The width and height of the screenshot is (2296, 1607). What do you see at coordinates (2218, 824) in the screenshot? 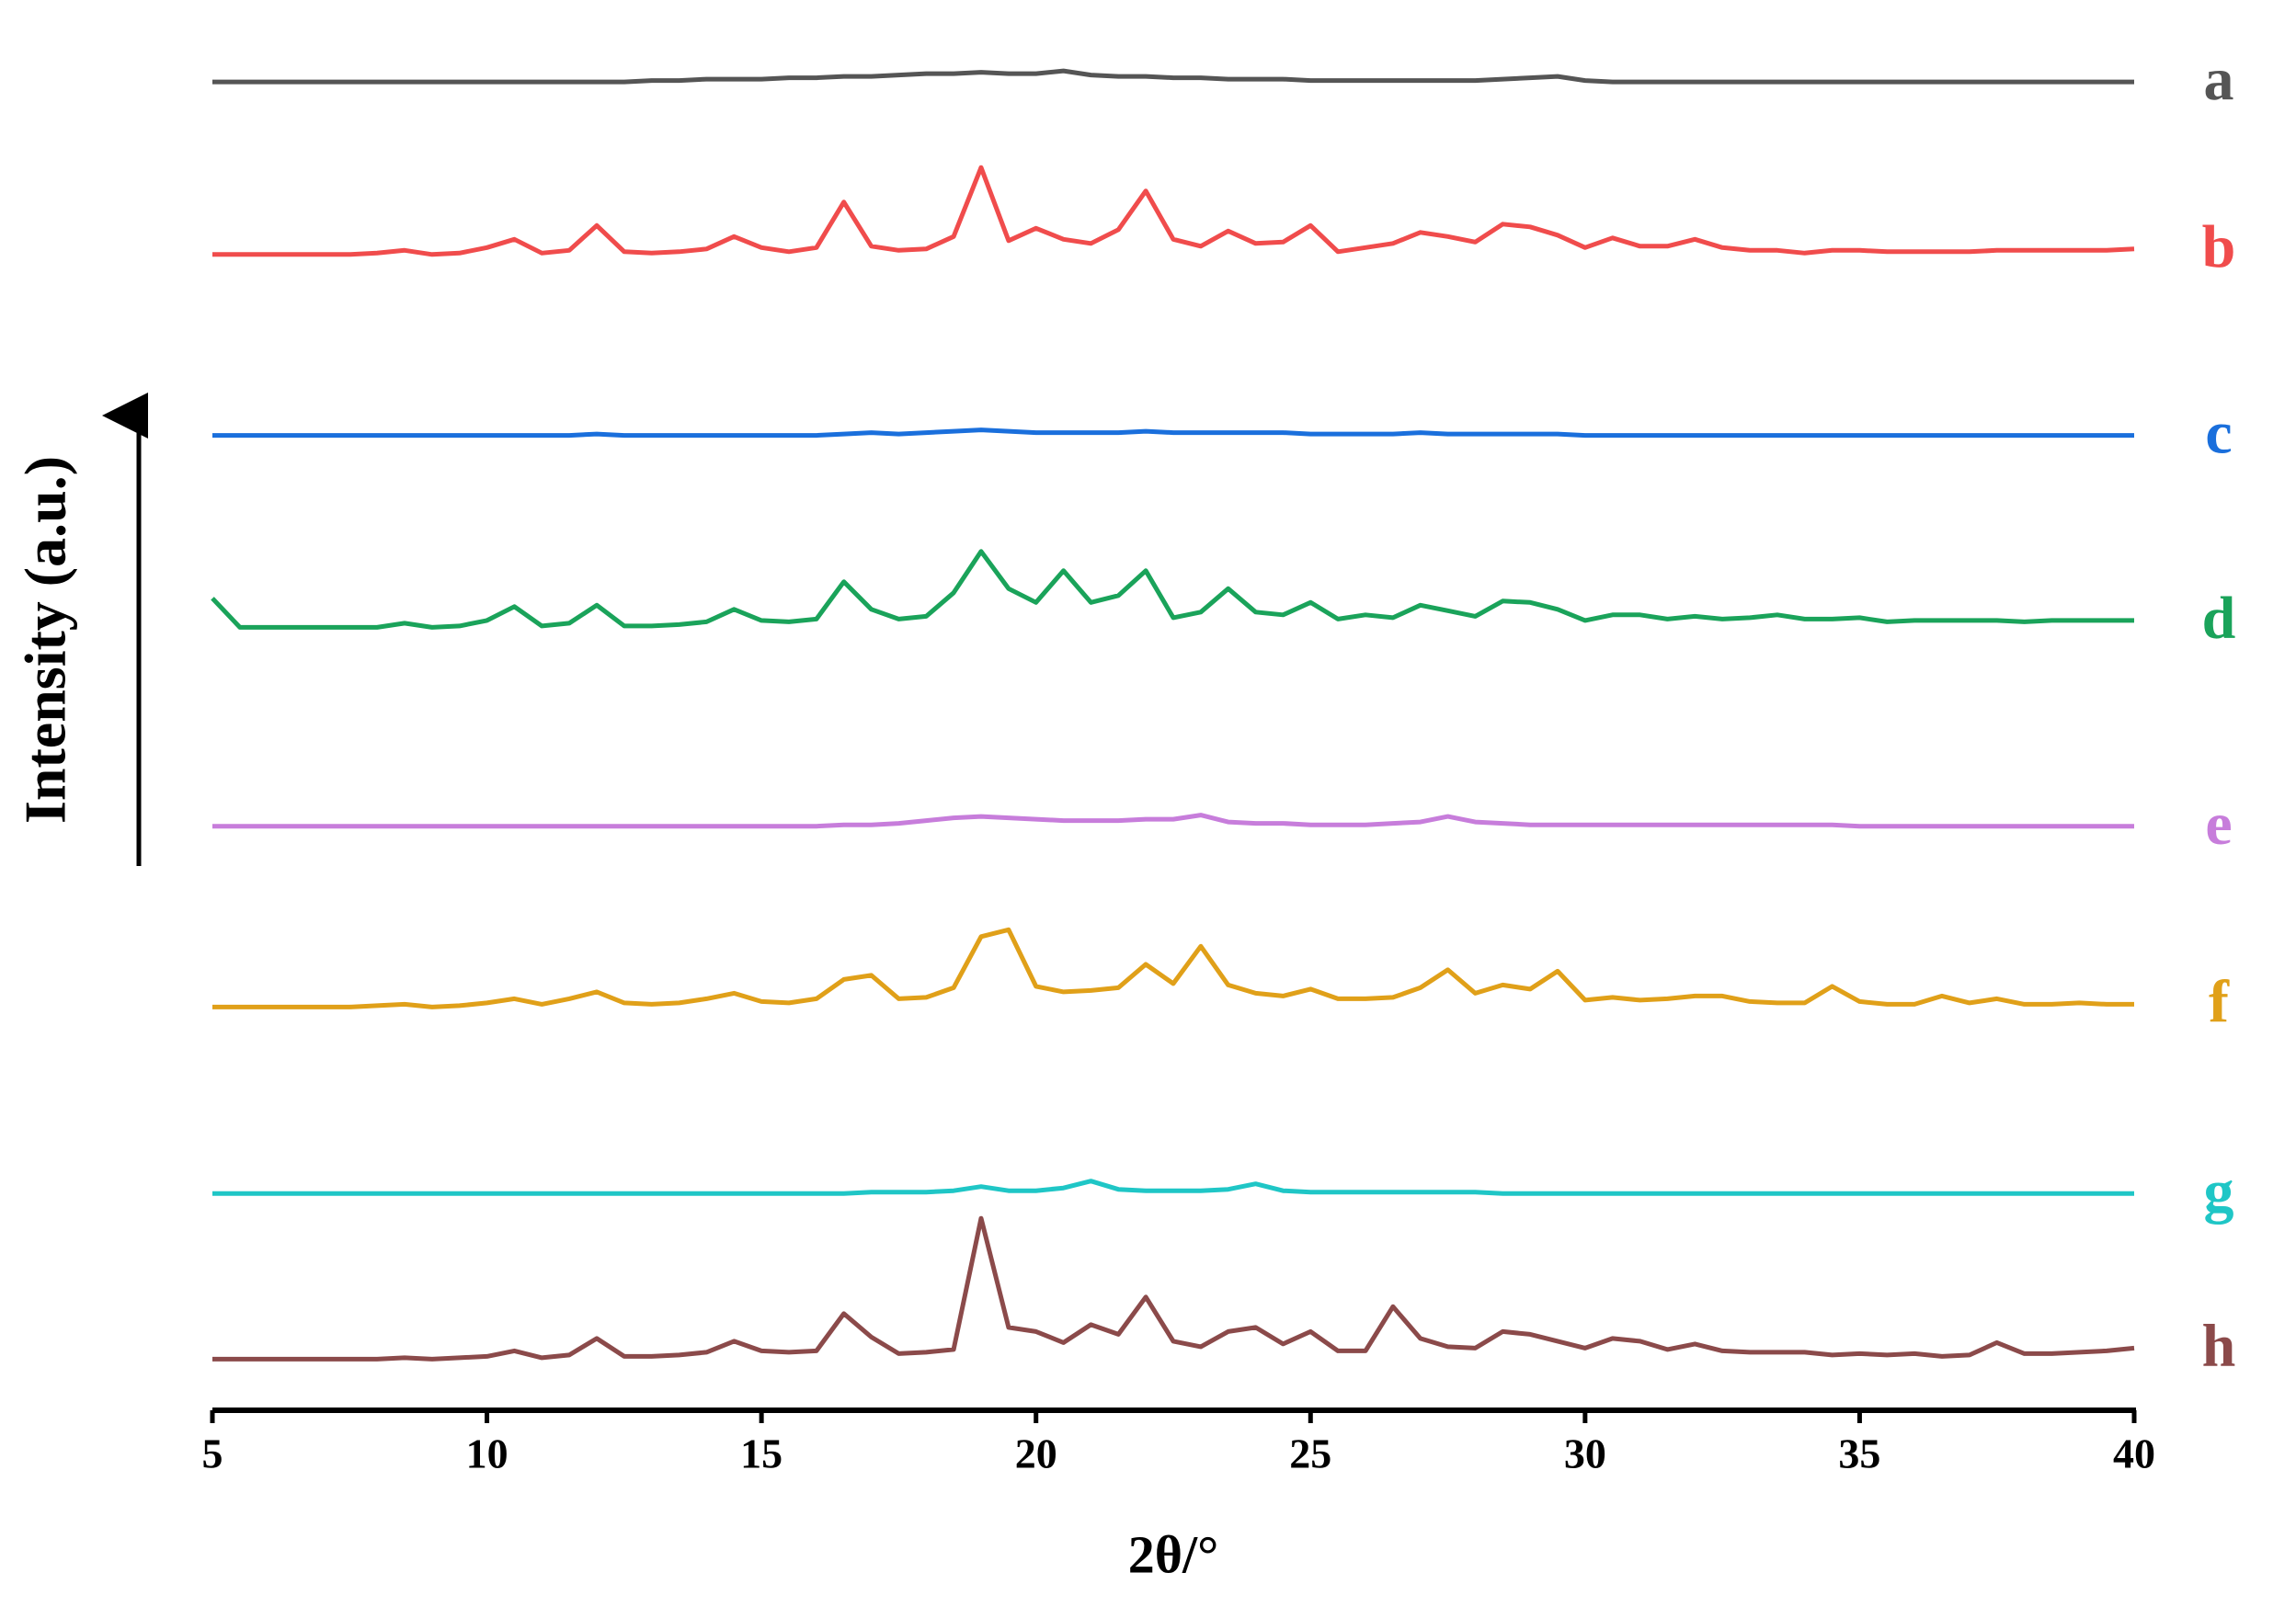
I see `series-label: e` at bounding box center [2218, 824].